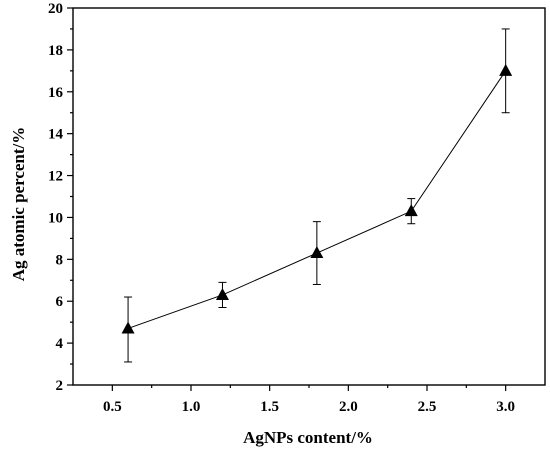  What do you see at coordinates (56, 93) in the screenshot?
I see `y-tick-label: 16` at bounding box center [56, 93].